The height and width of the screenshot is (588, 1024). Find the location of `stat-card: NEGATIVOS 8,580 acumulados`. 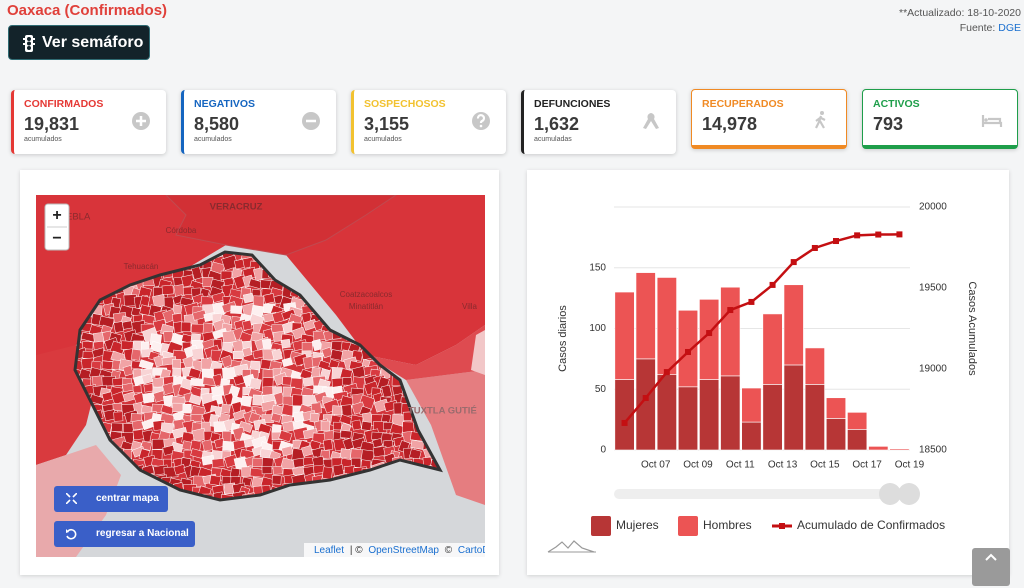

stat-card: NEGATIVOS 8,580 acumulados is located at coordinates (258, 122).